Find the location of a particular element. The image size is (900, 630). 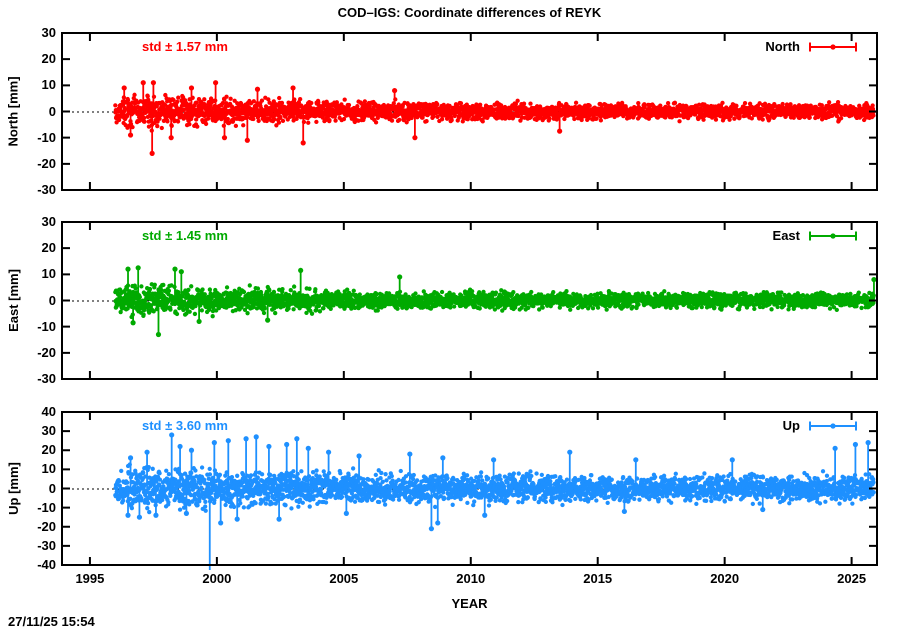

y-axis-label: East [mm] is located at coordinates (13, 300).